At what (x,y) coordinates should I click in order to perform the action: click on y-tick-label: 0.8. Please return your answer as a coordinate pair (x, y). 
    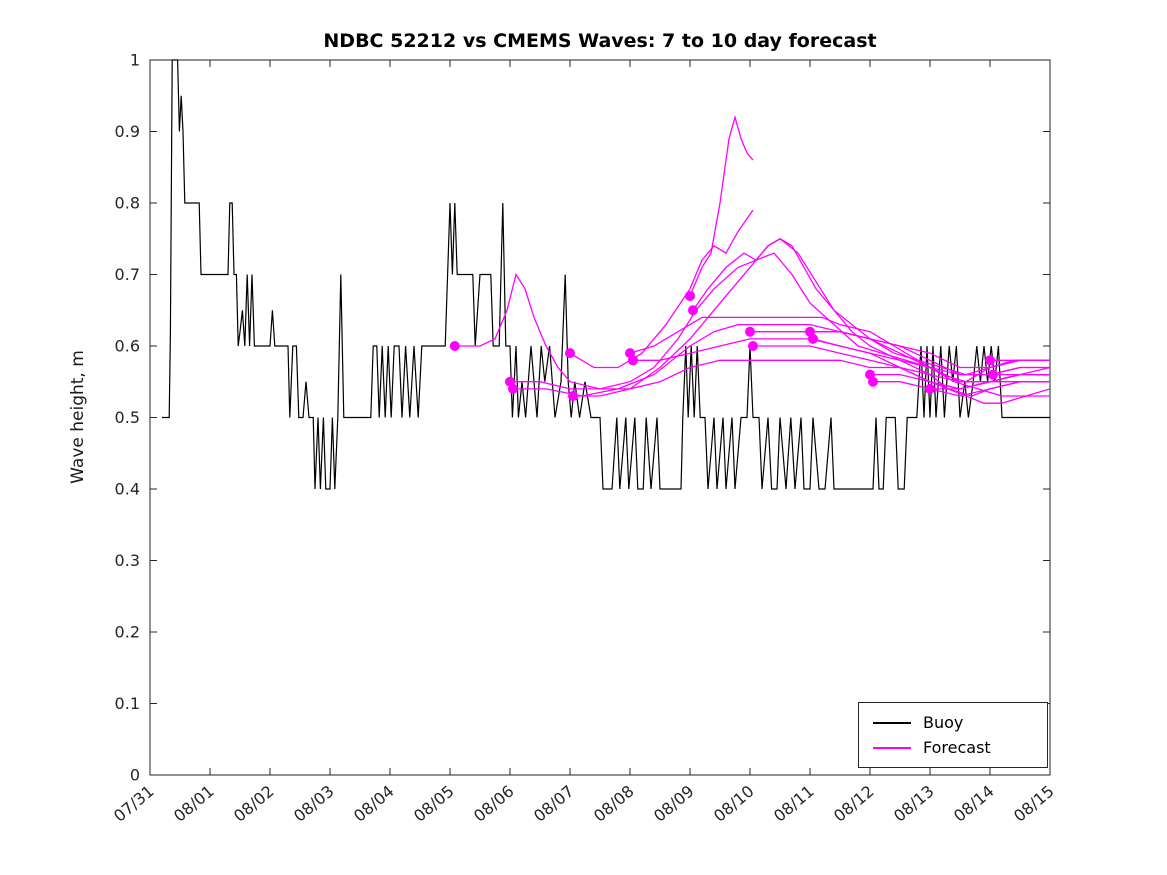
    Looking at the image, I should click on (127, 203).